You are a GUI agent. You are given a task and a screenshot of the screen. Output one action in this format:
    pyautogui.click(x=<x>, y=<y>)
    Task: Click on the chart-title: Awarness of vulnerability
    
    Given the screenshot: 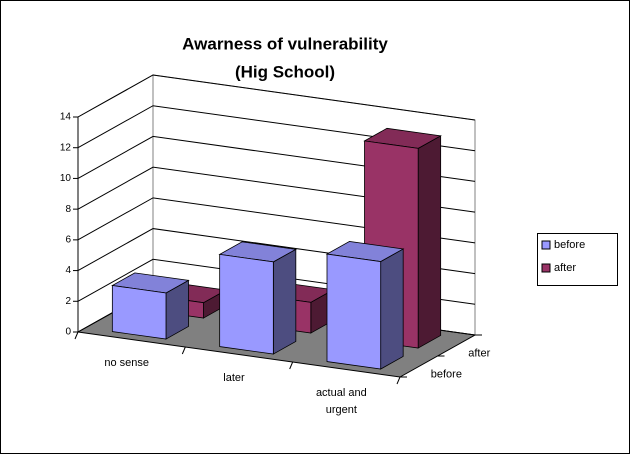 What is the action you would take?
    pyautogui.click(x=285, y=43)
    